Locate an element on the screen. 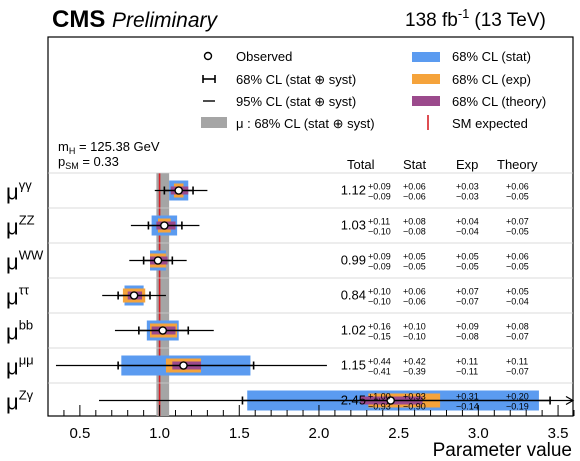 This screenshot has height=461, width=580. exp-err-minus: −0.08 is located at coordinates (467, 337).